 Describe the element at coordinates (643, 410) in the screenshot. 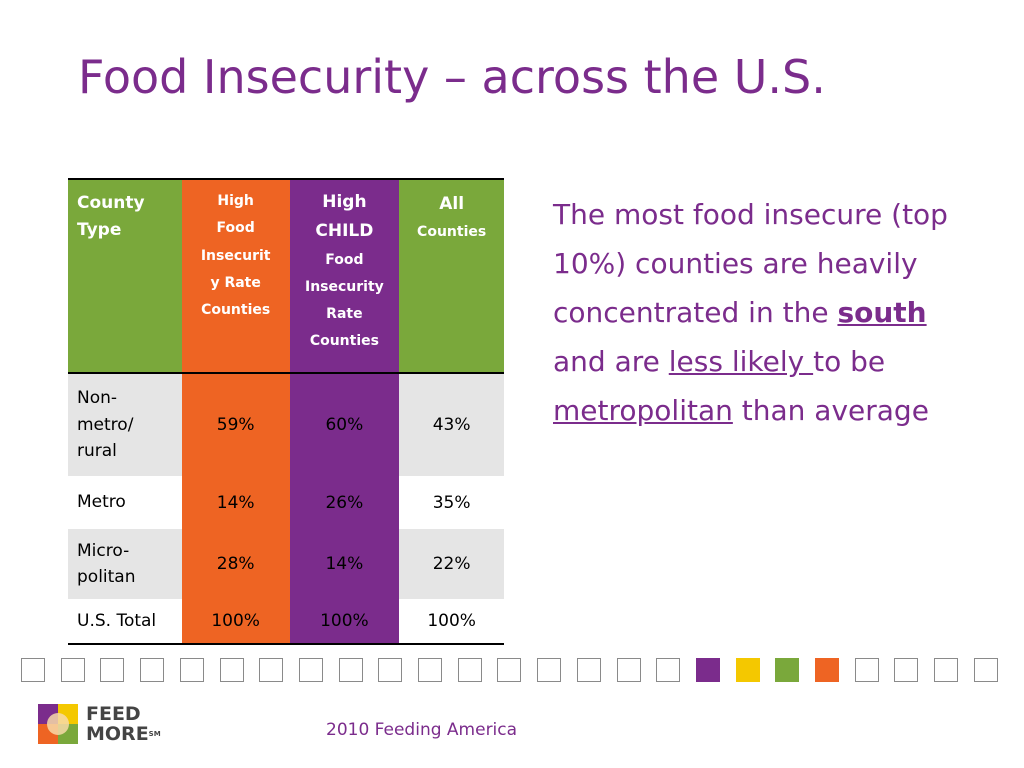

I see `emphasis-metropolitan: metropolitan` at that location.